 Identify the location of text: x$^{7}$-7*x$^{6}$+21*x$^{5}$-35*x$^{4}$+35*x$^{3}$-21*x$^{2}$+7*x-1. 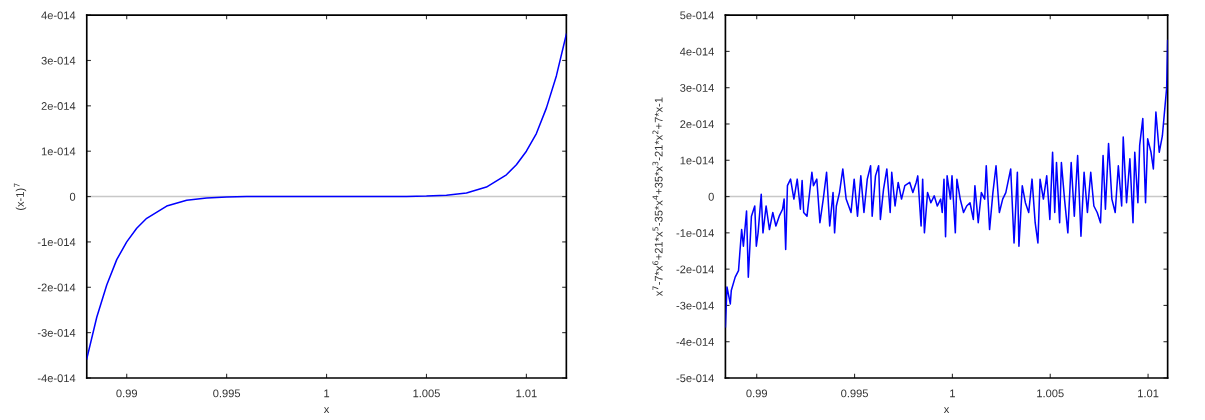
(657, 197).